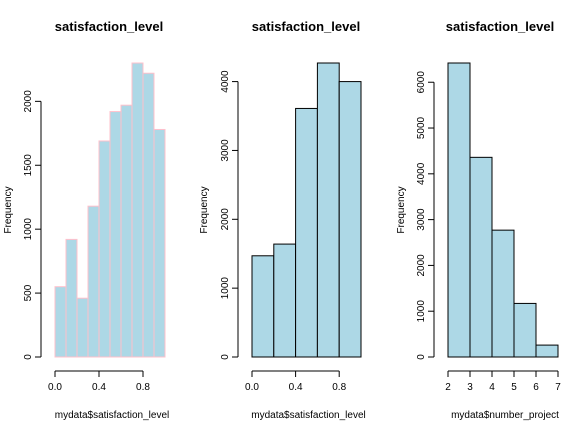 The image size is (588, 434). What do you see at coordinates (421, 127) in the screenshot?
I see `y-tick-label: 5000` at bounding box center [421, 127].